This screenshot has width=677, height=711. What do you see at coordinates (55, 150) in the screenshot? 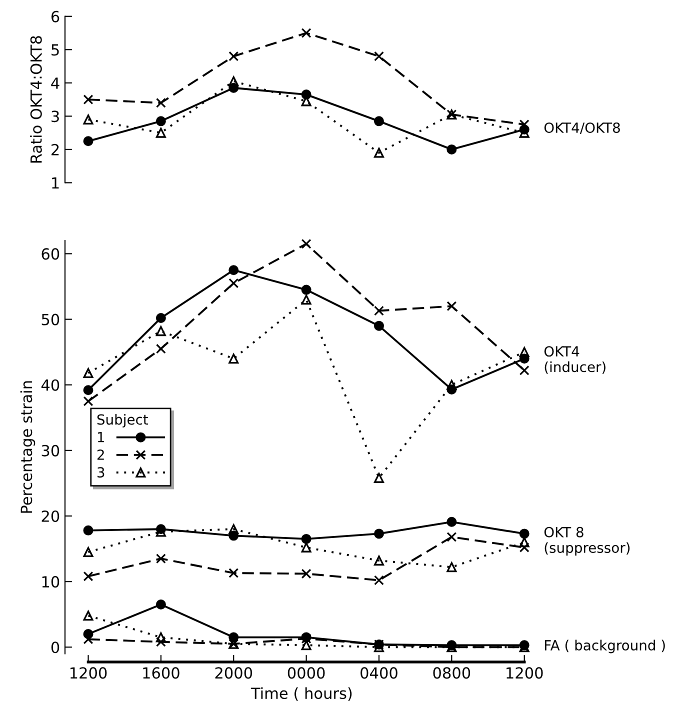
I see `y-tick-label: 2` at bounding box center [55, 150].